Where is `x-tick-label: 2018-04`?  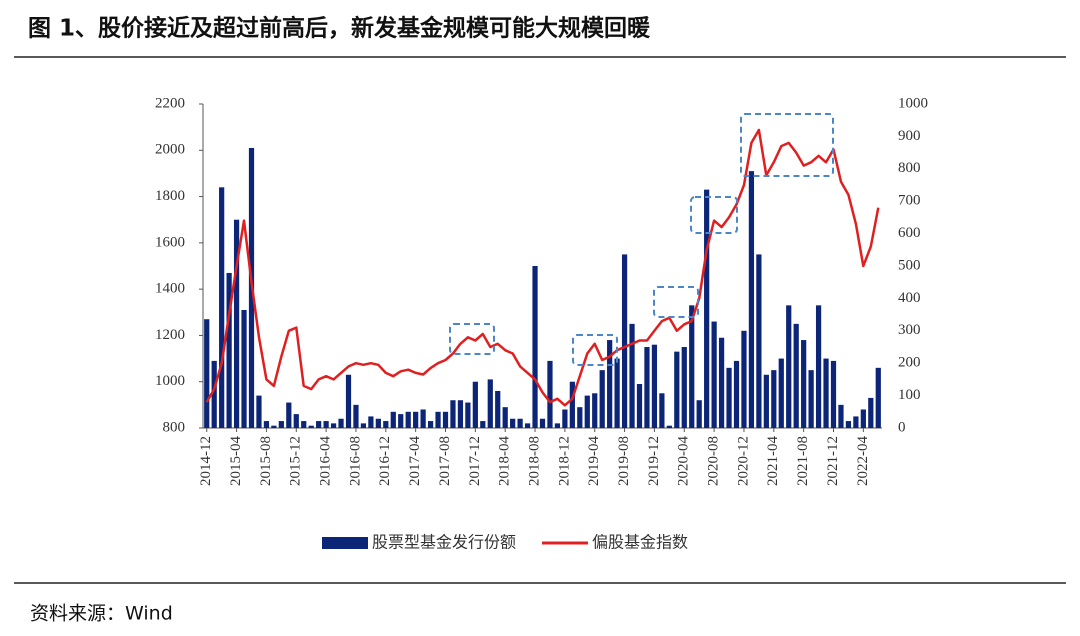 x-tick-label: 2018-04 is located at coordinates (505, 461).